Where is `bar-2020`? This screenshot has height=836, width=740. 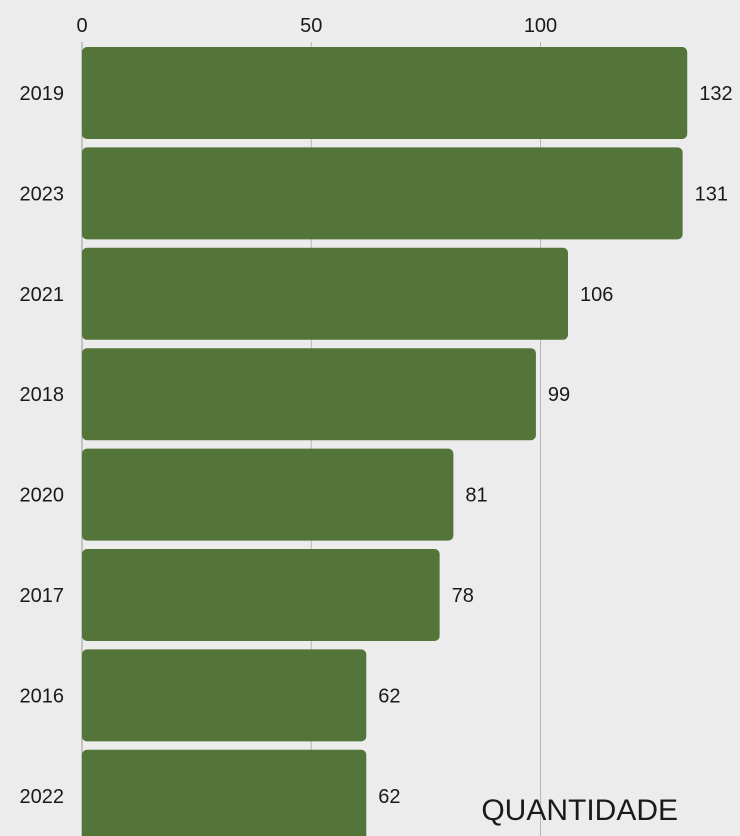 bar-2020 is located at coordinates (268, 494).